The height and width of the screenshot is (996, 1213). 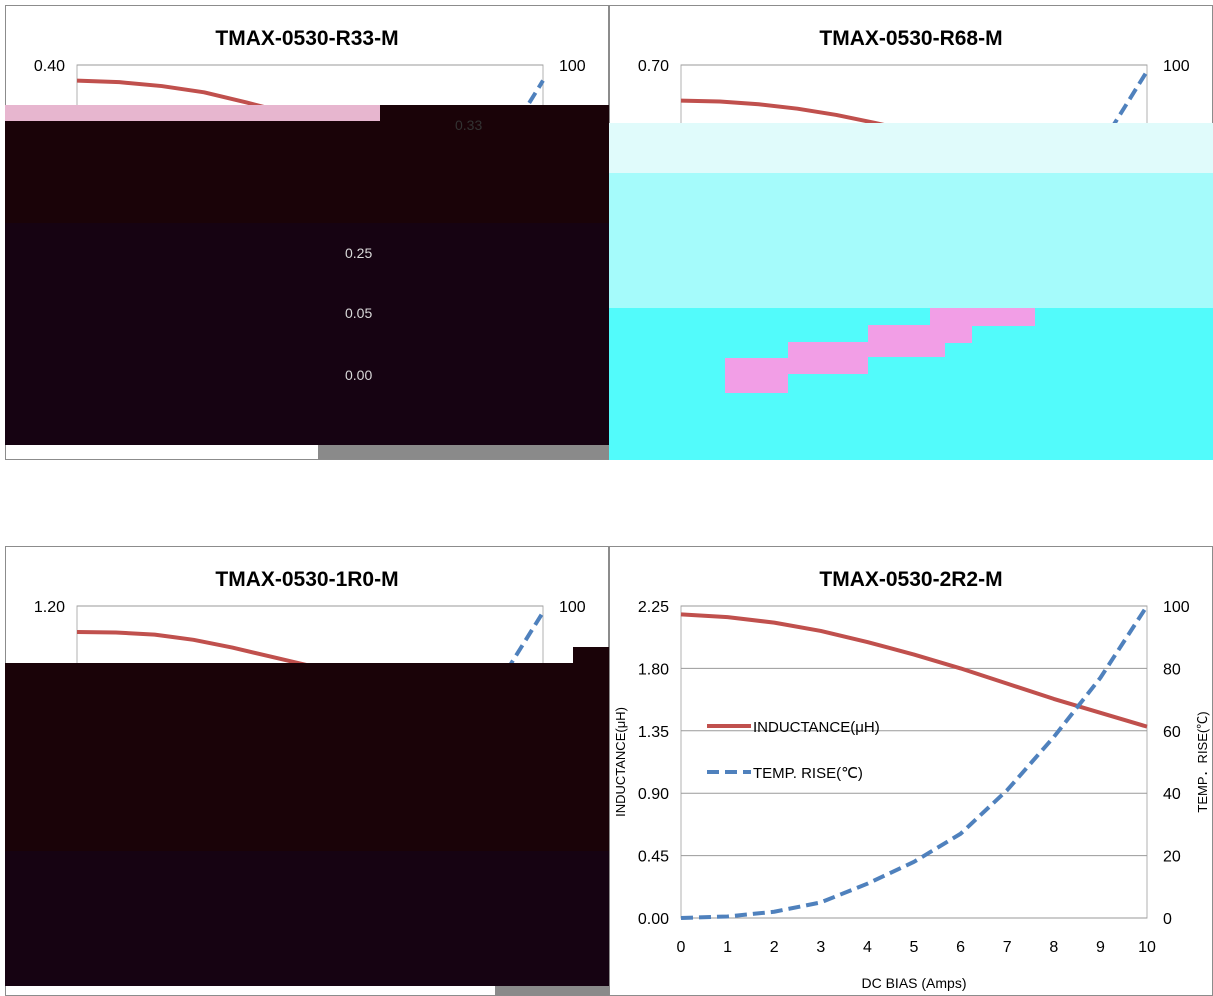 I want to click on y-right-tick-label: 20, so click(x=1172, y=857).